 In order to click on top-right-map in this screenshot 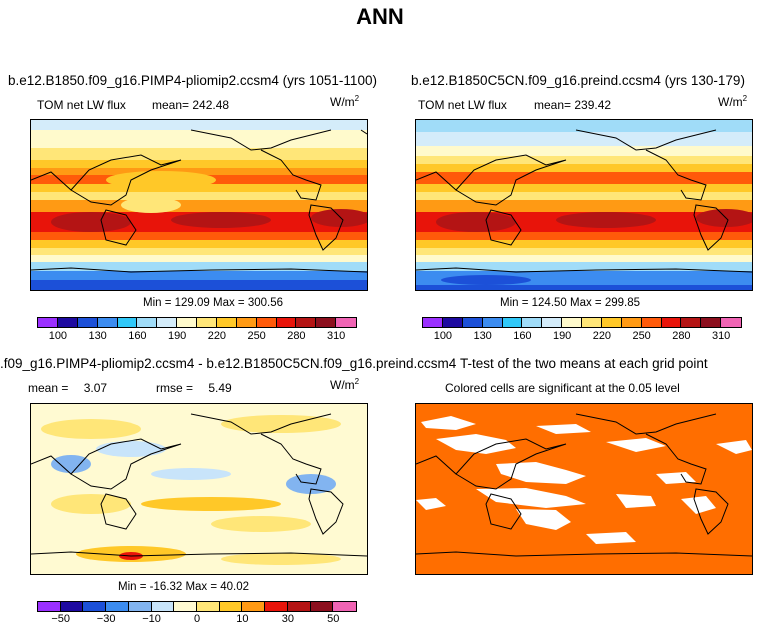, I will do `click(584, 205)`.